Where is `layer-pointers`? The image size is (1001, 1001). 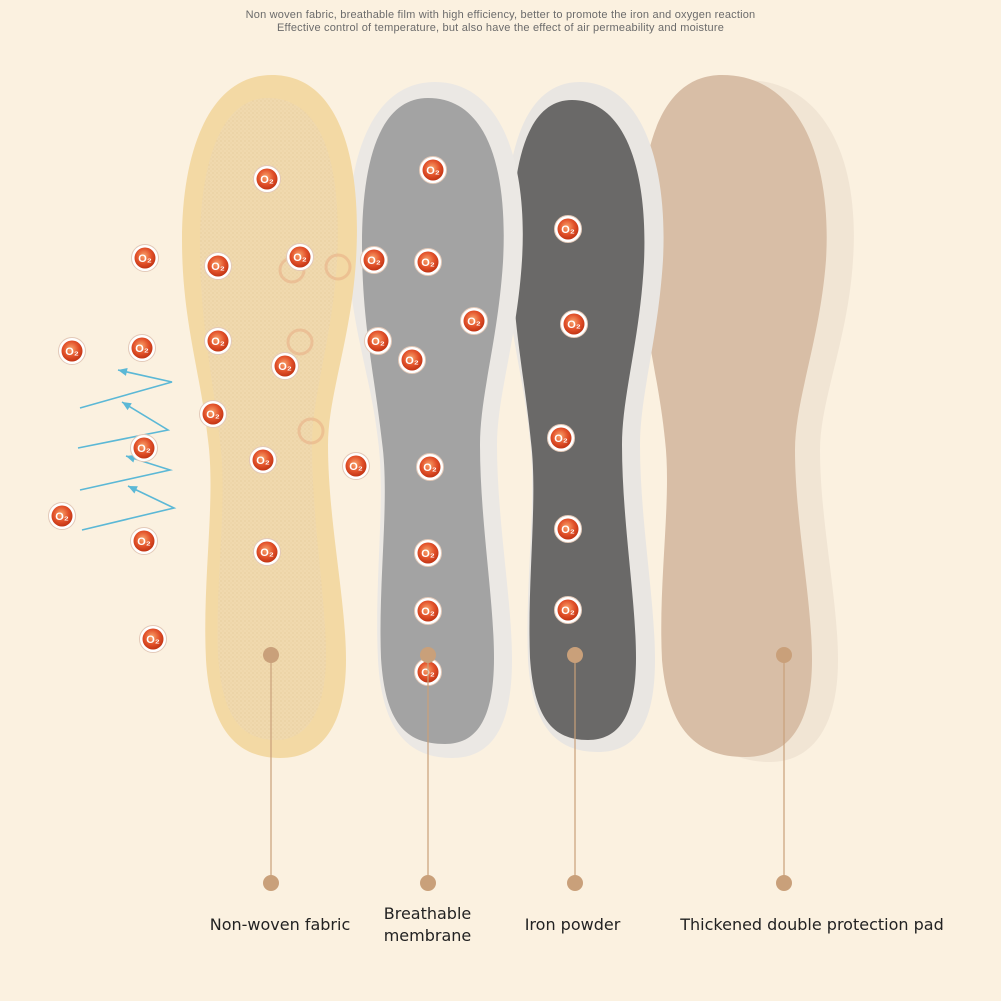
layer-pointers is located at coordinates (527, 769).